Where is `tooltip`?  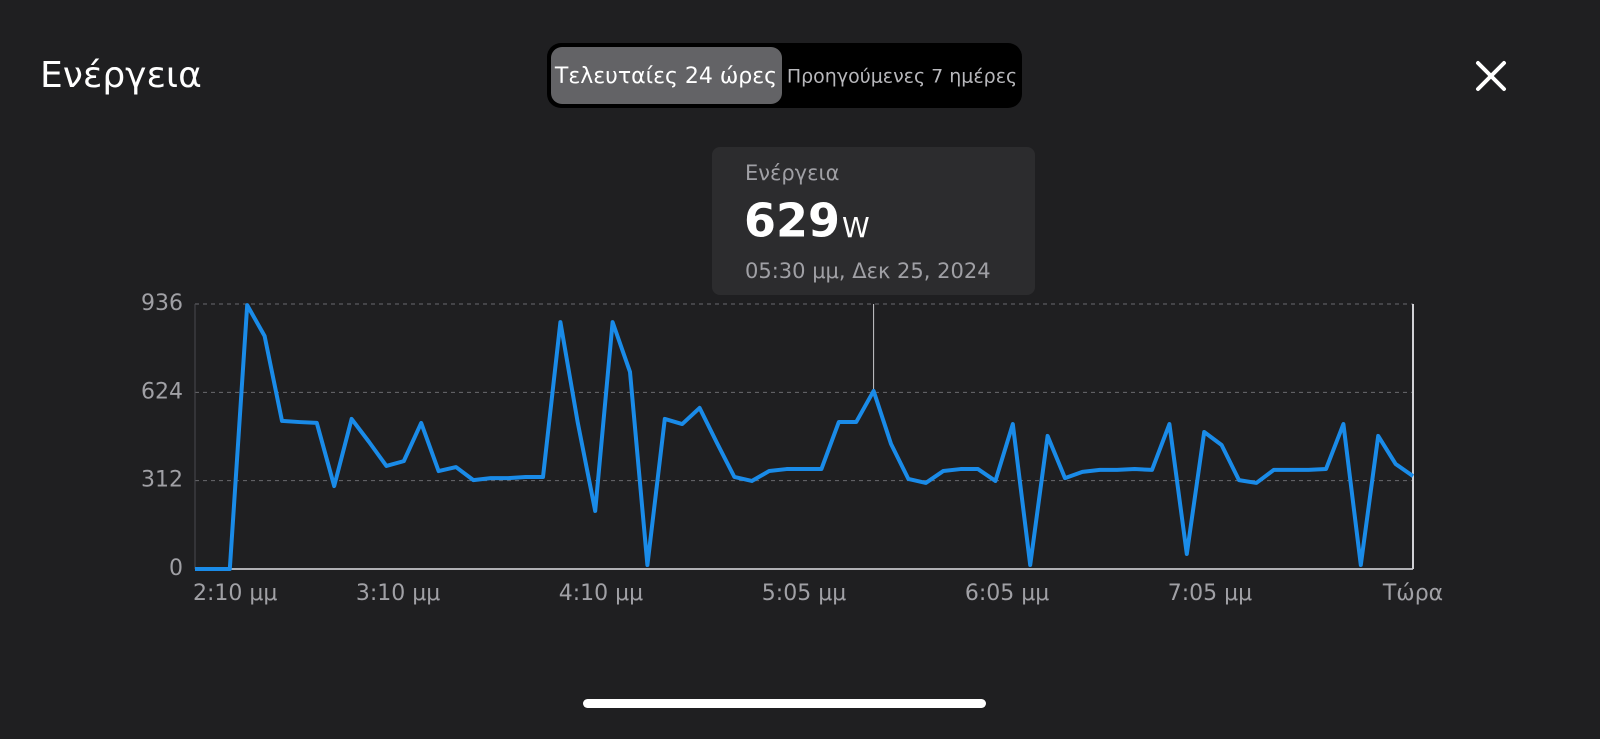 tooltip is located at coordinates (873, 221).